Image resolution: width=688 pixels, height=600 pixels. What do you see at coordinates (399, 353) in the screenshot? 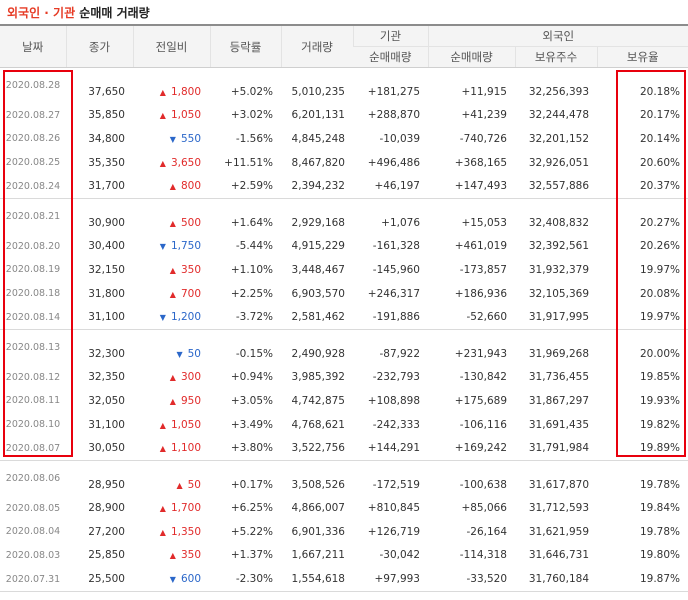
I see `institution-net-cell: -87,922` at bounding box center [399, 353].